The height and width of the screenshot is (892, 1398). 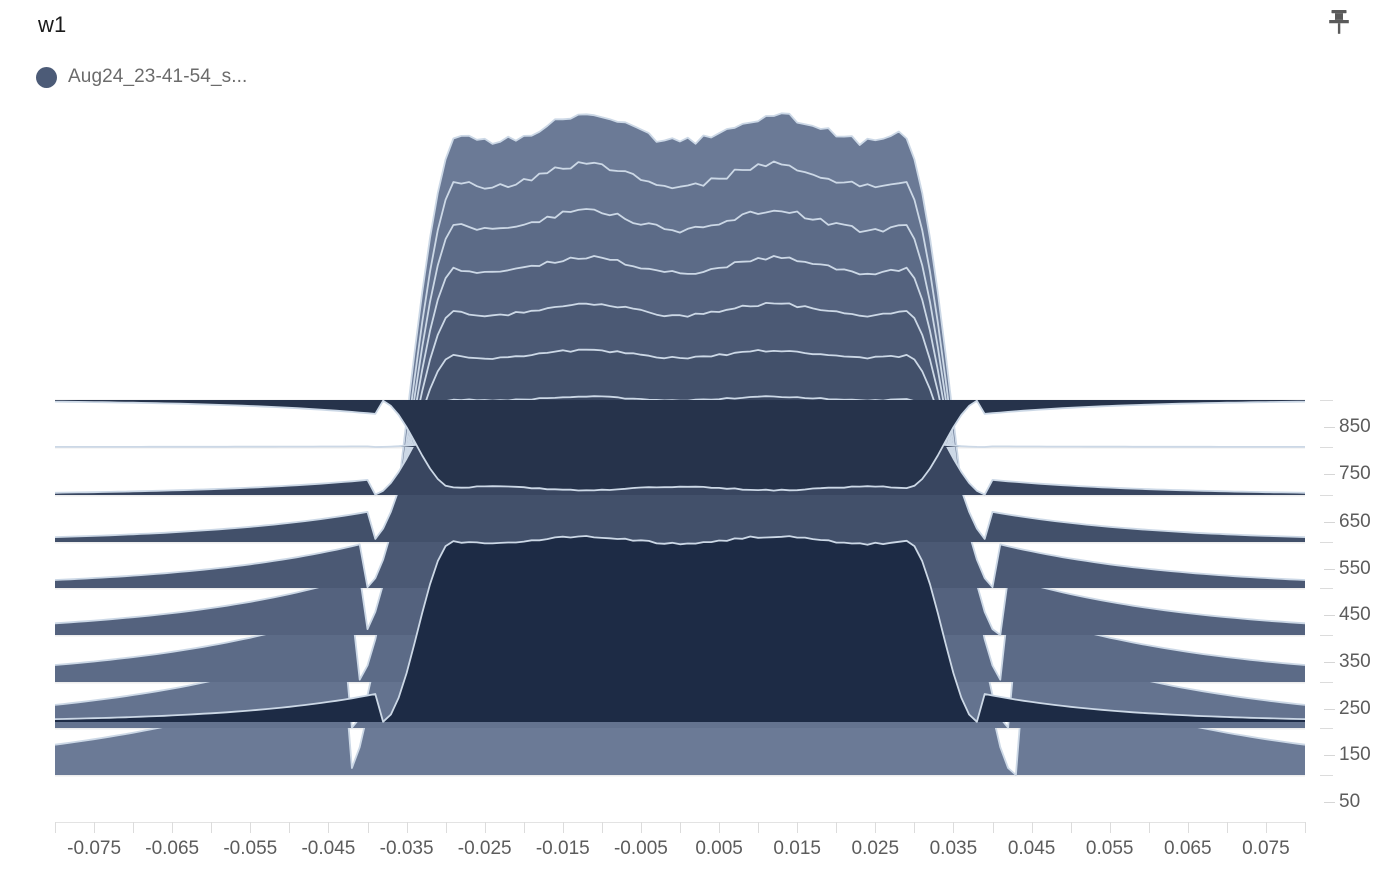 I want to click on x-axis-tick-label: 0.065, so click(x=1188, y=848).